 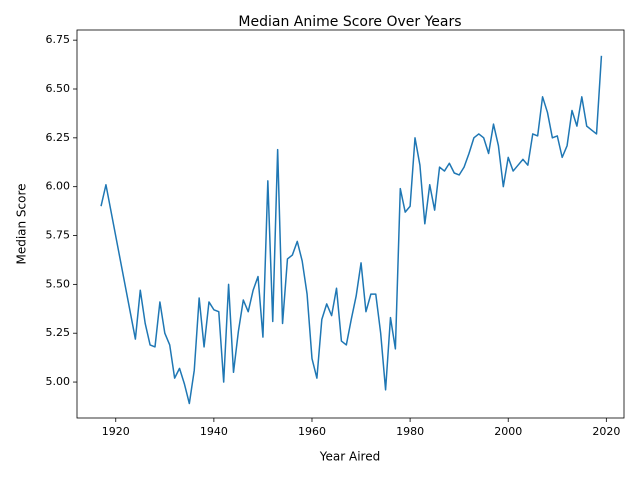 I want to click on x-tick-label: 2020, so click(x=606, y=431).